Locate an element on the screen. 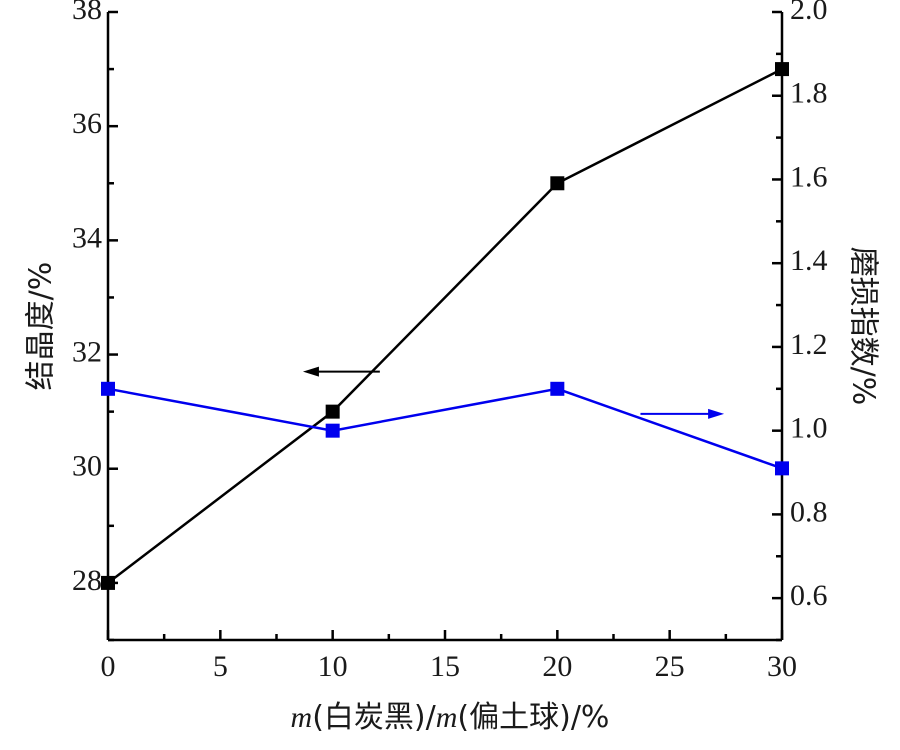 The height and width of the screenshot is (750, 900). right-axis-arrow-head is located at coordinates (716, 413).